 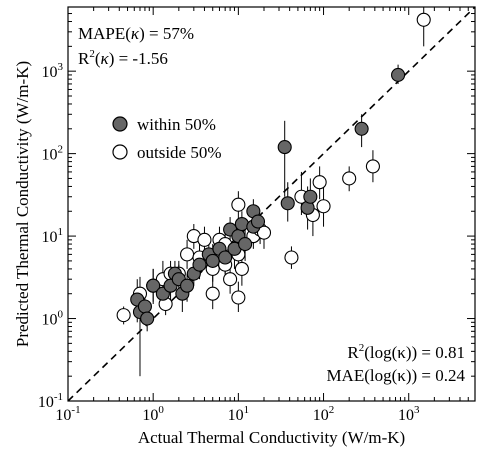 I want to click on legend-marker-within, so click(x=120, y=124).